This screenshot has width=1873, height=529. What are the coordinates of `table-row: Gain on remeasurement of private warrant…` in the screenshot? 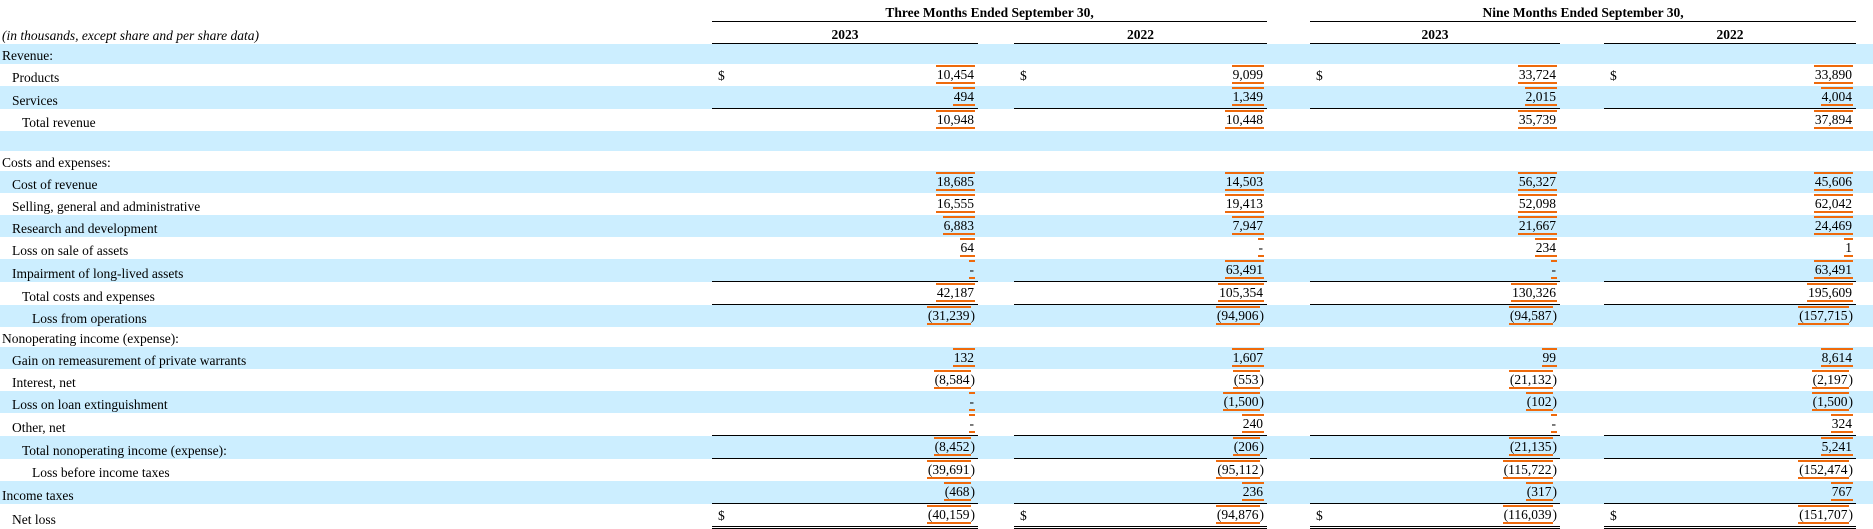 It's located at (936, 358).